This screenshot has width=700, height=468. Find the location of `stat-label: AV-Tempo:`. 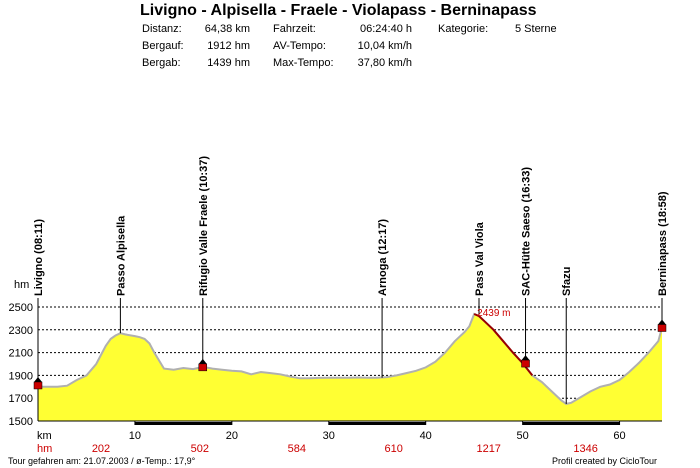

stat-label: AV-Tempo: is located at coordinates (299, 46).